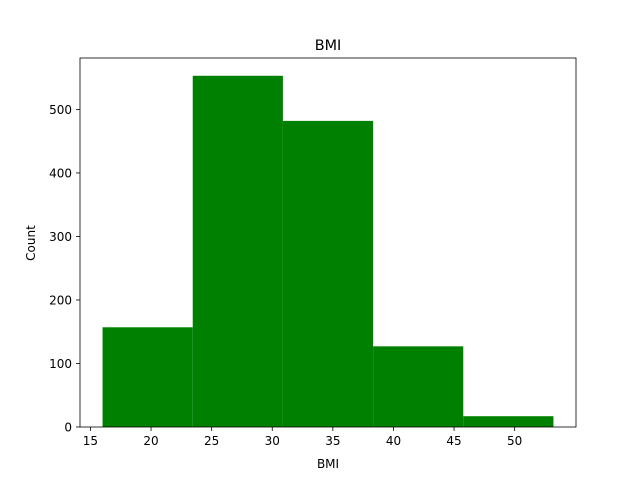 This screenshot has width=640, height=484. Describe the element at coordinates (60, 173) in the screenshot. I see `y-tick-label: 400` at that location.